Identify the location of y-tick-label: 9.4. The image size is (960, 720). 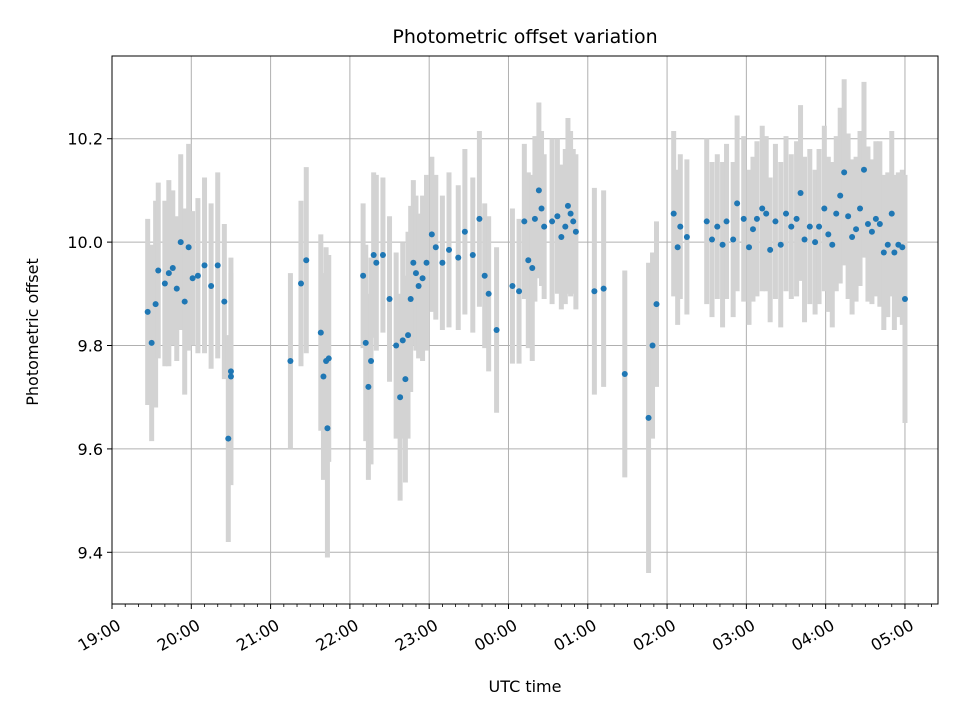
(90, 552).